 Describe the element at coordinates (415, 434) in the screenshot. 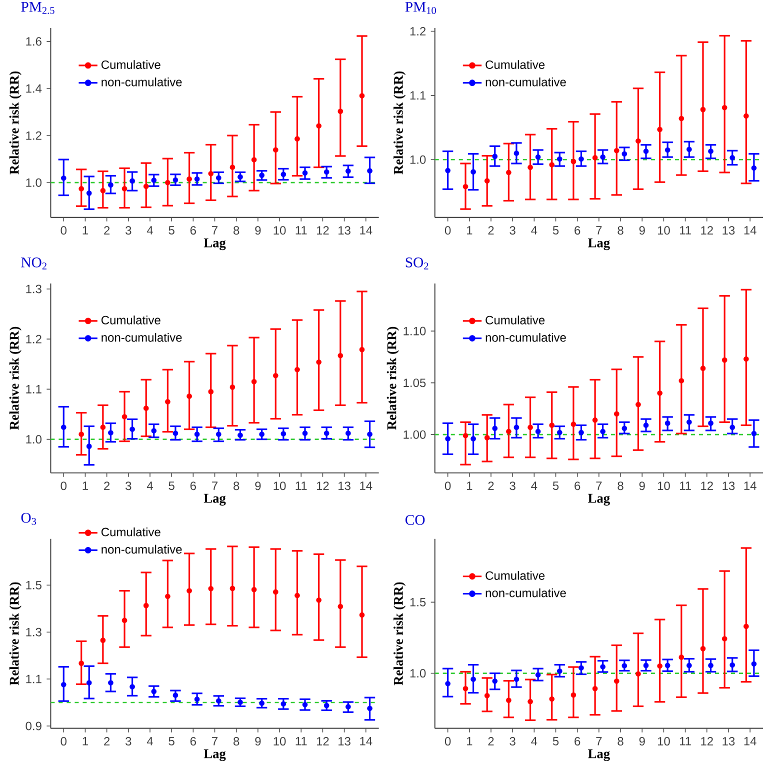

I see `y-tick-label: 1.00` at that location.